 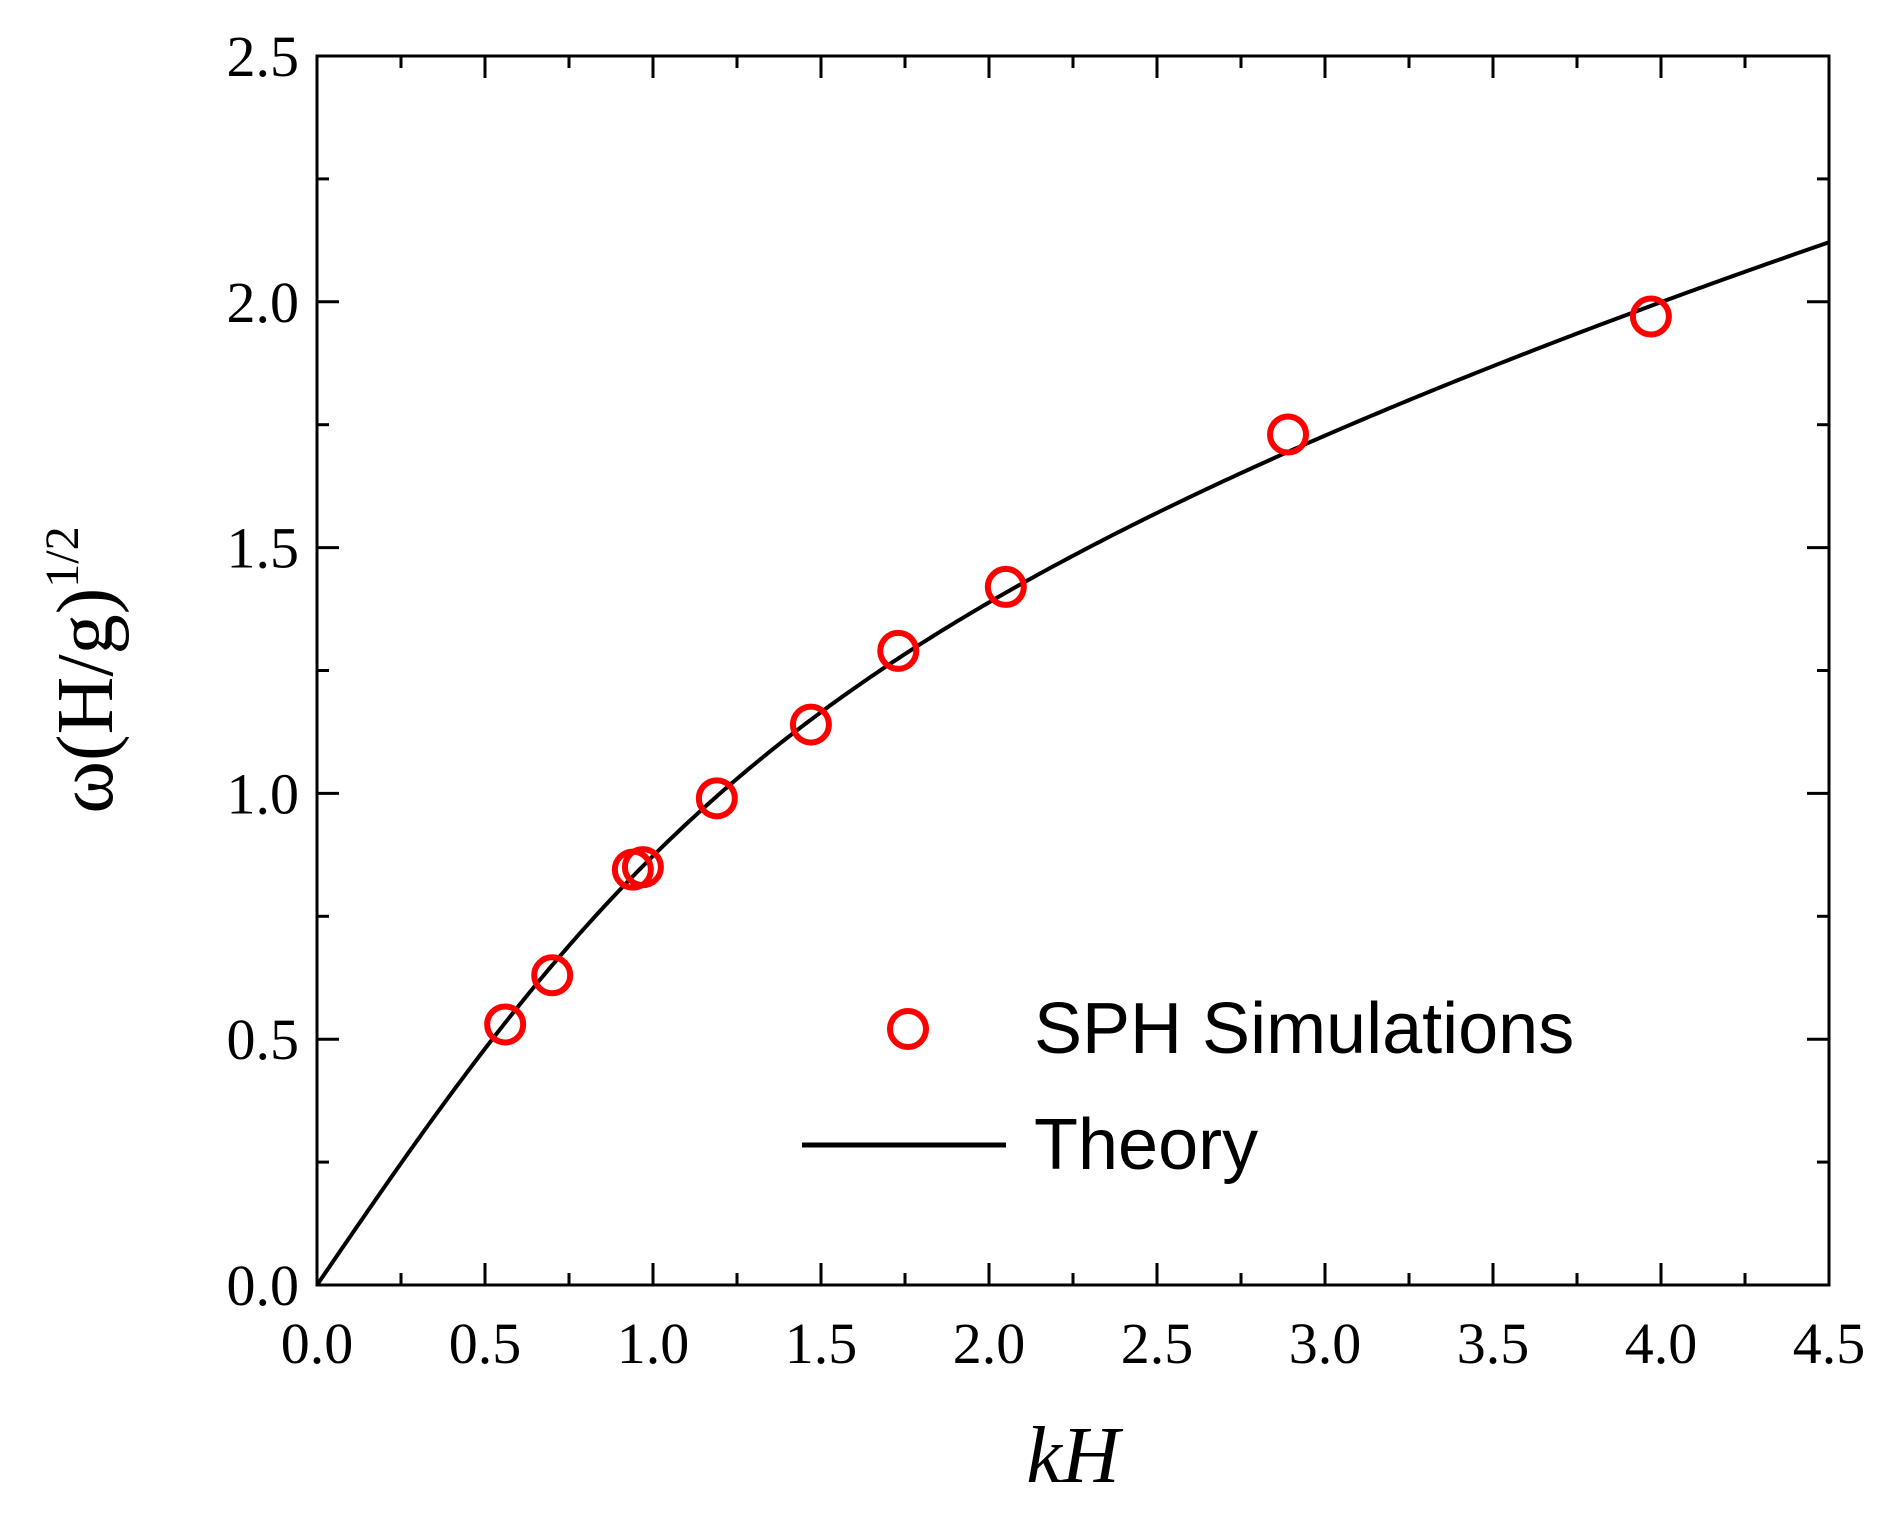 What do you see at coordinates (1157, 1343) in the screenshot?
I see `x-tick-label: 2.5` at bounding box center [1157, 1343].